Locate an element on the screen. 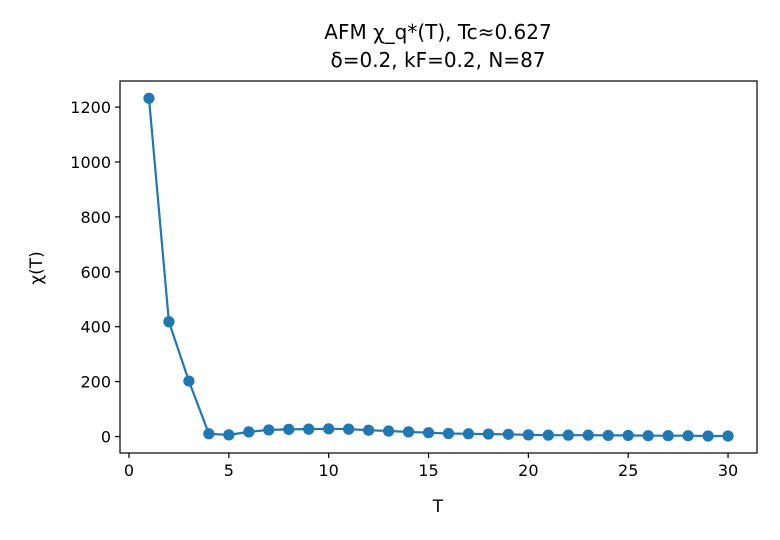 The height and width of the screenshot is (540, 780). y-tick-label: 0 is located at coordinates (106, 437).